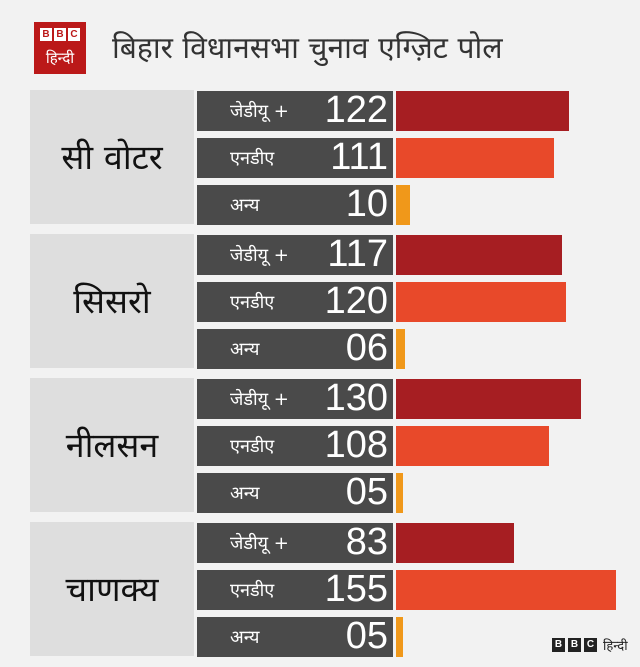  I want to click on seat-count-label: 83, so click(366, 542).